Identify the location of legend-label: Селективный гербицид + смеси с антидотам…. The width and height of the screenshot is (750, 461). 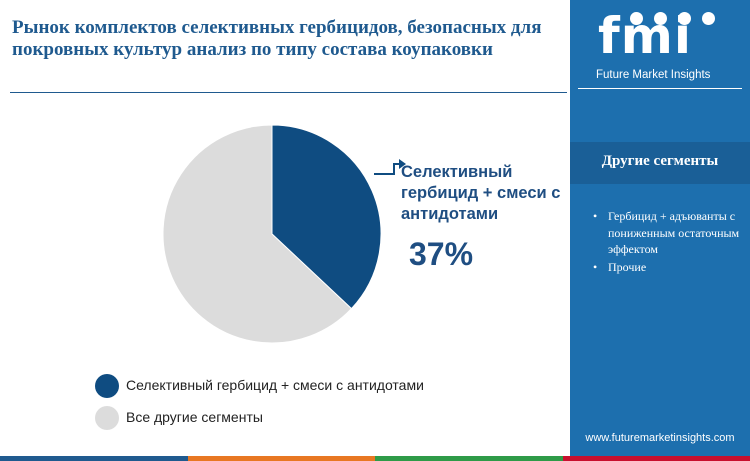
(275, 385).